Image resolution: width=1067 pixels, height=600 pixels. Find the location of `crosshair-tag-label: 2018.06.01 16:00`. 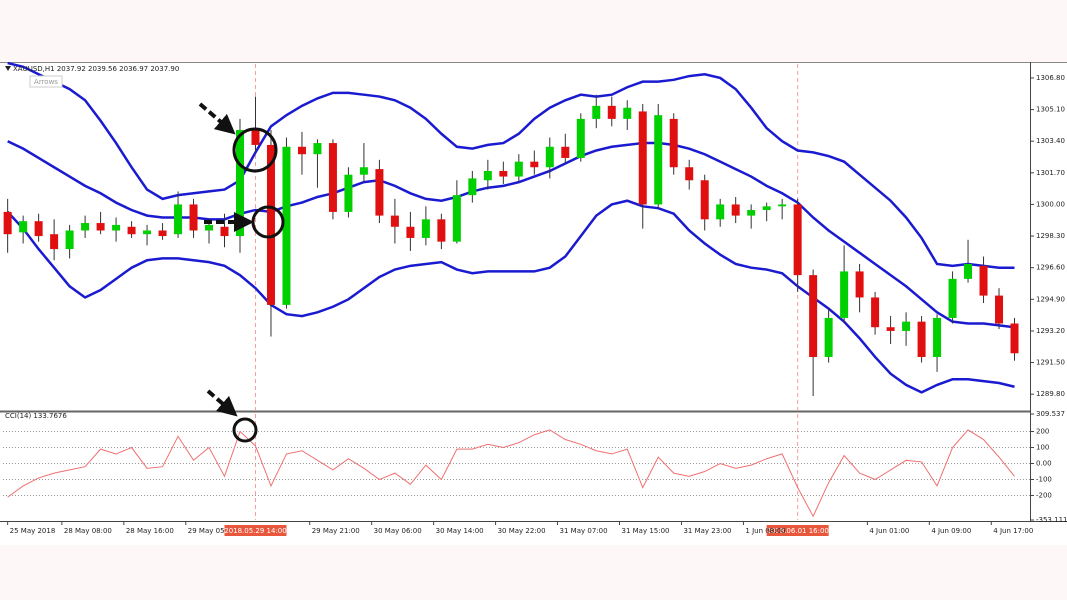

crosshair-tag-label: 2018.06.01 16:00 is located at coordinates (797, 531).